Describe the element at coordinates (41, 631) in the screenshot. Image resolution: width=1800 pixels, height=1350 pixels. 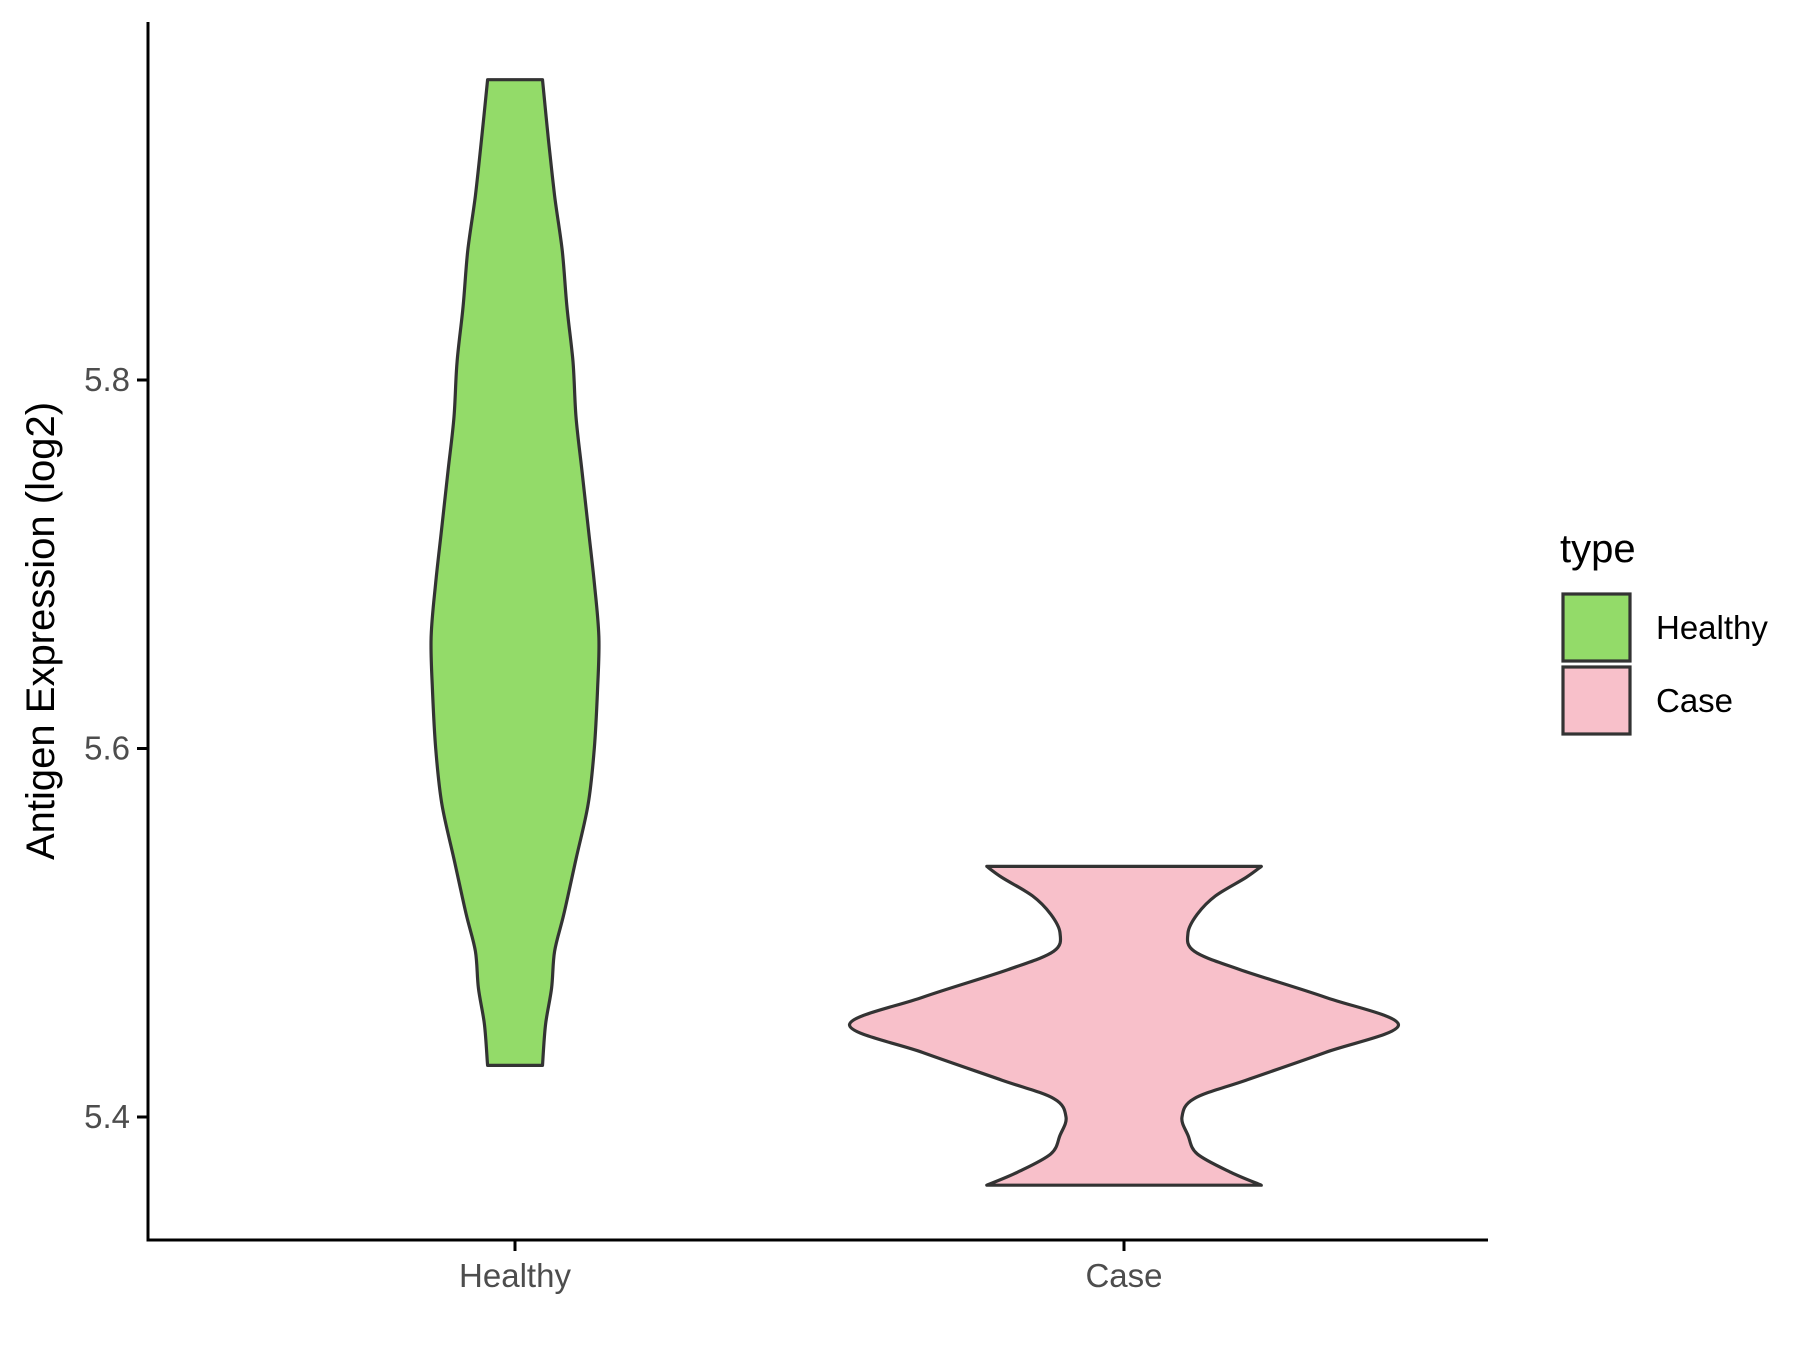
I see `y-axis-title: Antigen Expression (log2)` at that location.